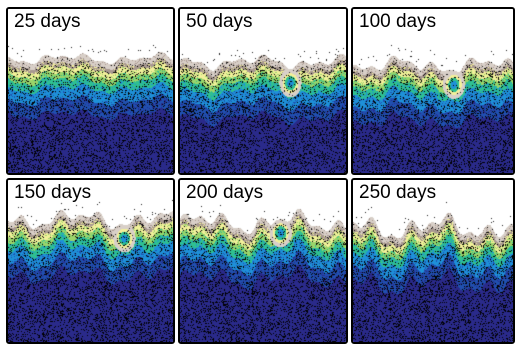 The width and height of the screenshot is (515, 344). Describe the element at coordinates (53, 192) in the screenshot. I see `panel-label: 150 days` at that location.